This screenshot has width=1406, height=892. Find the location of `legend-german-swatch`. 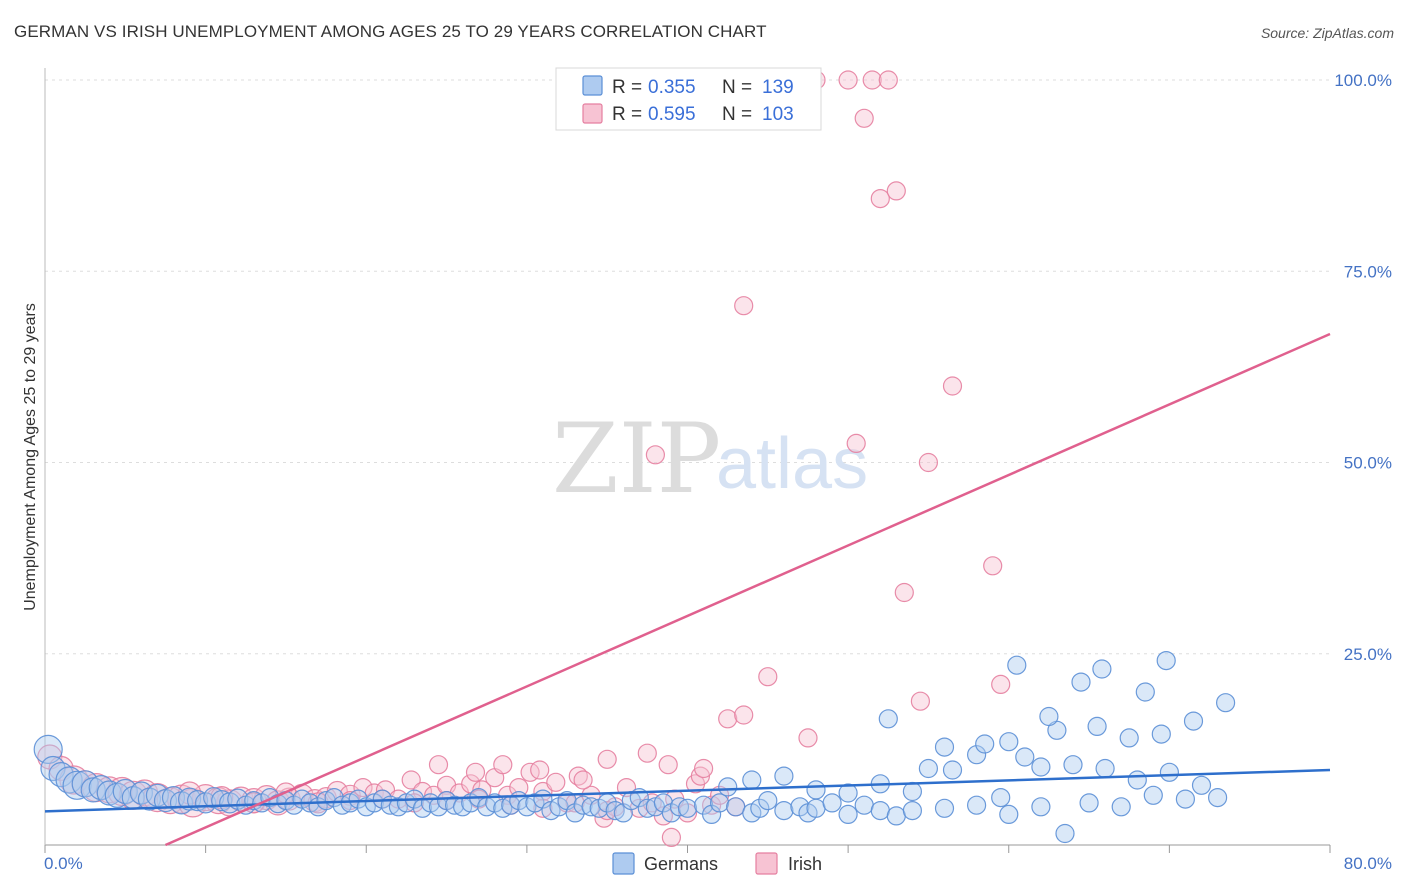

legend-german-swatch is located at coordinates (592, 85).